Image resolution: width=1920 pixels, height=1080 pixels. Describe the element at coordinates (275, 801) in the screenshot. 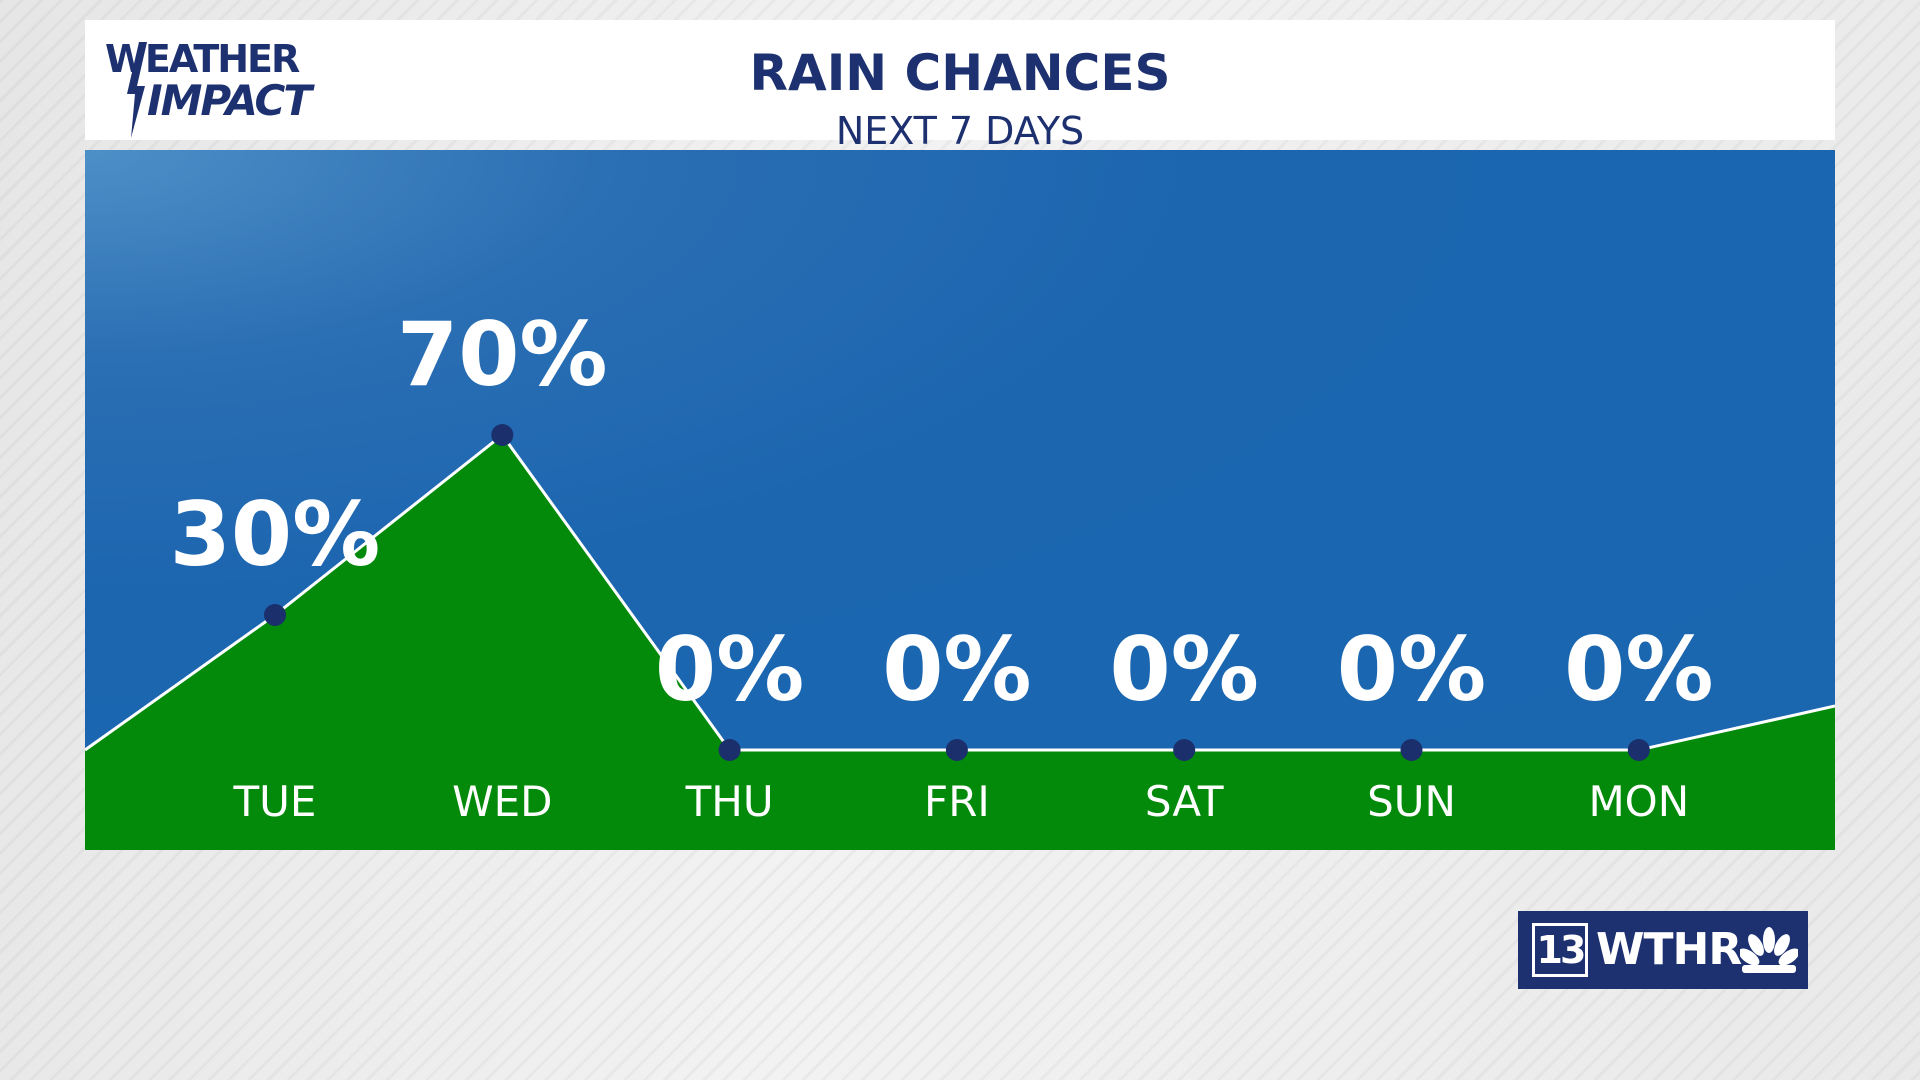

I see `category-label-tue: TUE` at that location.